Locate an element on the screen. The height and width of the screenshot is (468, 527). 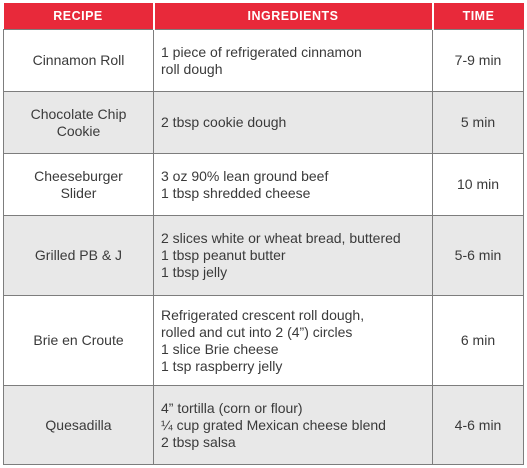
recipe-cell: Cheeseburger Slider is located at coordinates (78, 184).